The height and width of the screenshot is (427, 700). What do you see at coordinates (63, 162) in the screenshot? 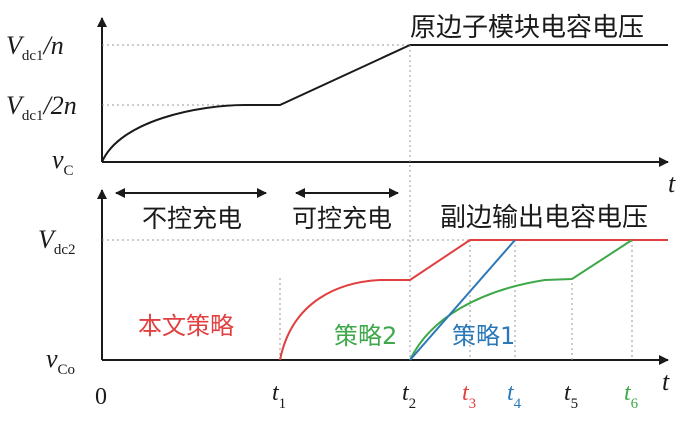
I see `top-ylabel-low: vC` at bounding box center [63, 162].